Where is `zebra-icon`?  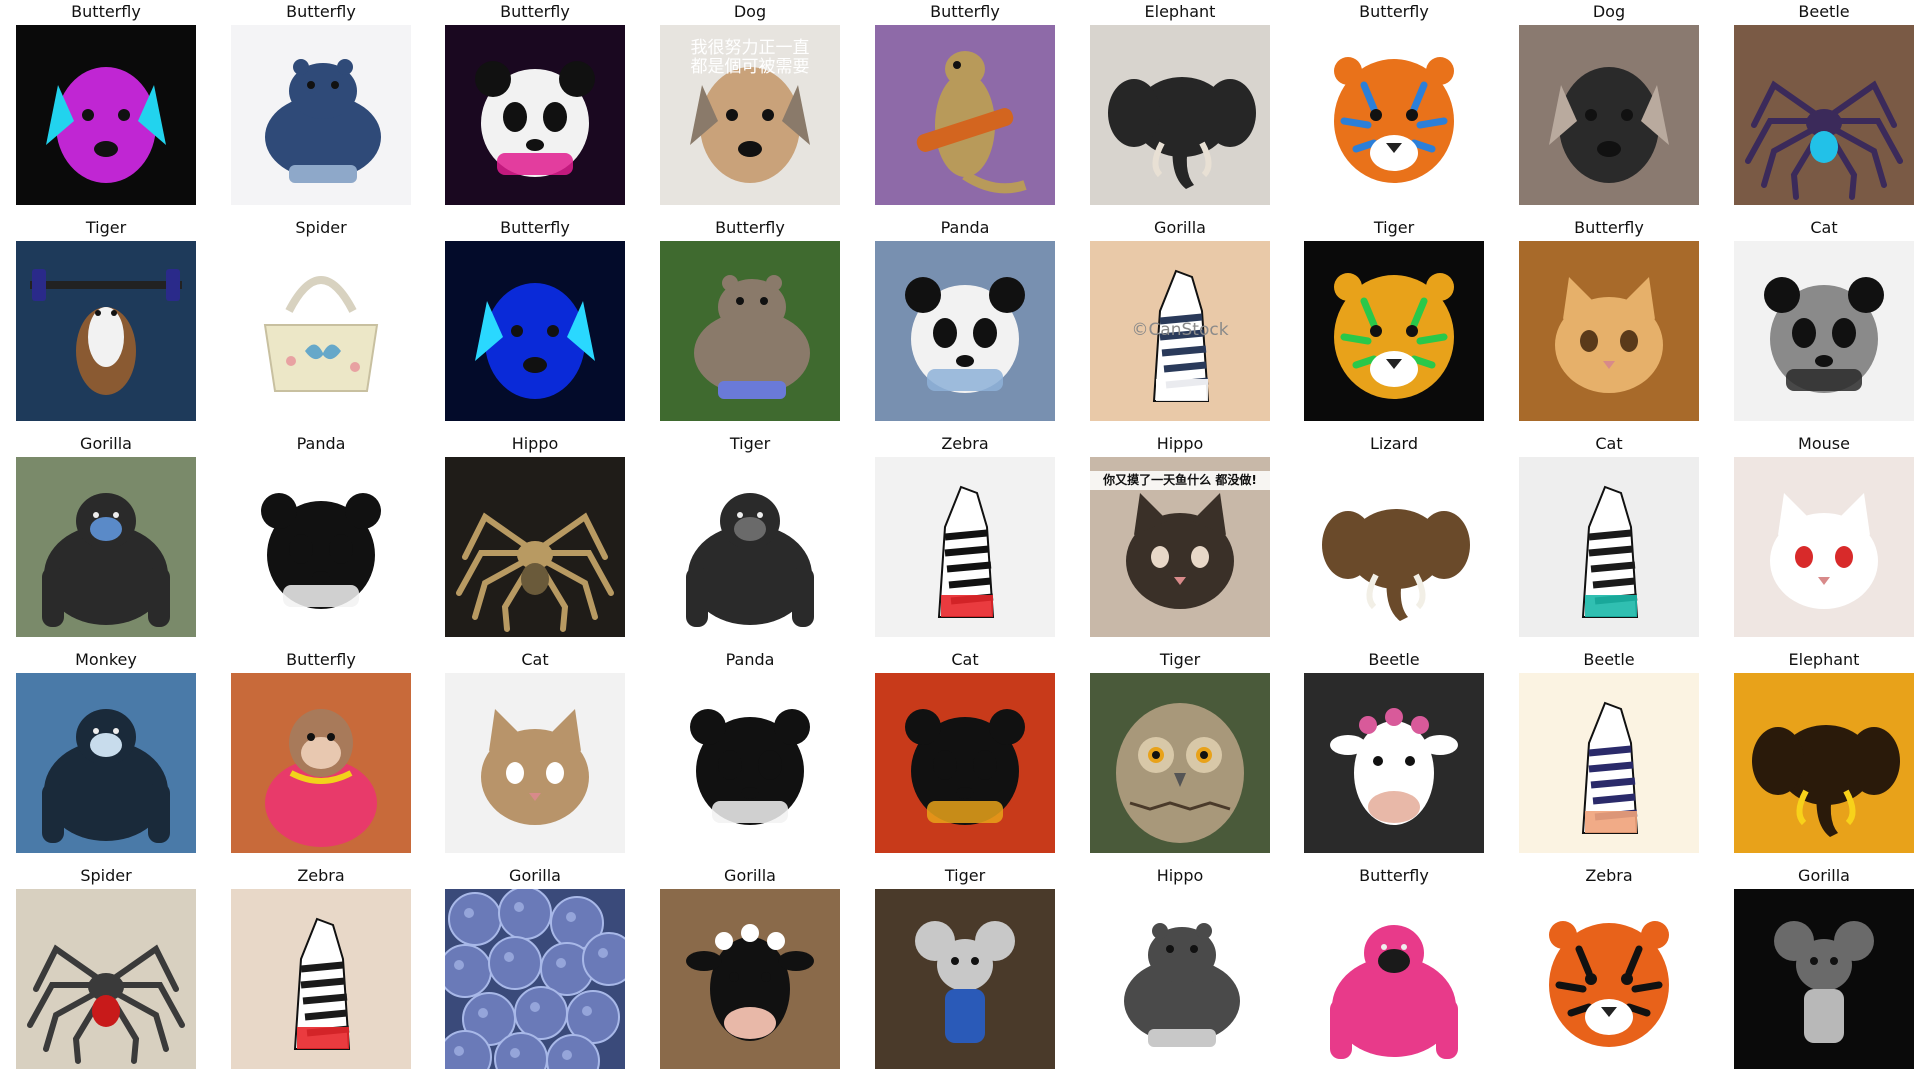 zebra-icon is located at coordinates (1180, 331).